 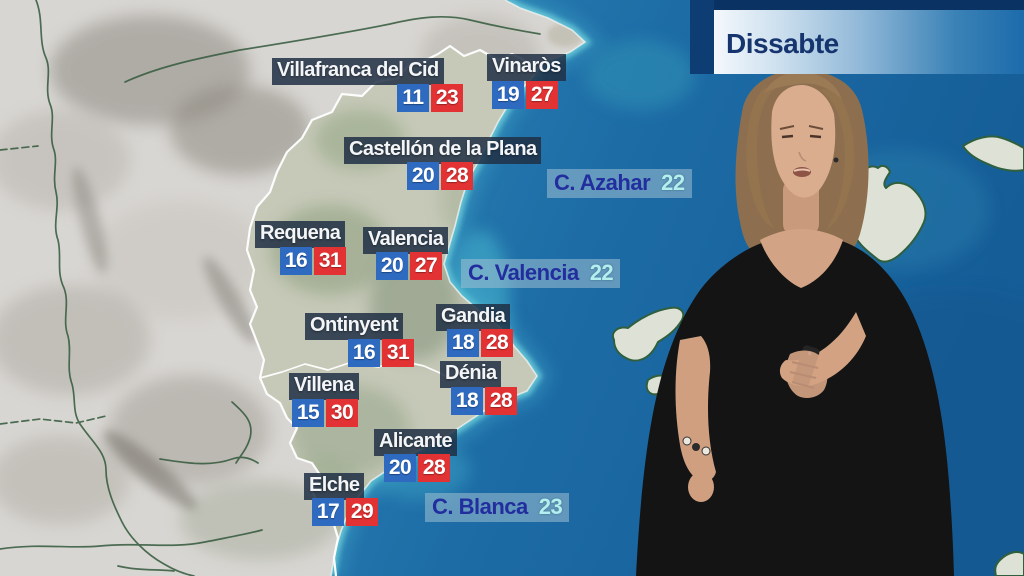 What do you see at coordinates (313, 261) in the screenshot?
I see `city-temps-requena: 16 31` at bounding box center [313, 261].